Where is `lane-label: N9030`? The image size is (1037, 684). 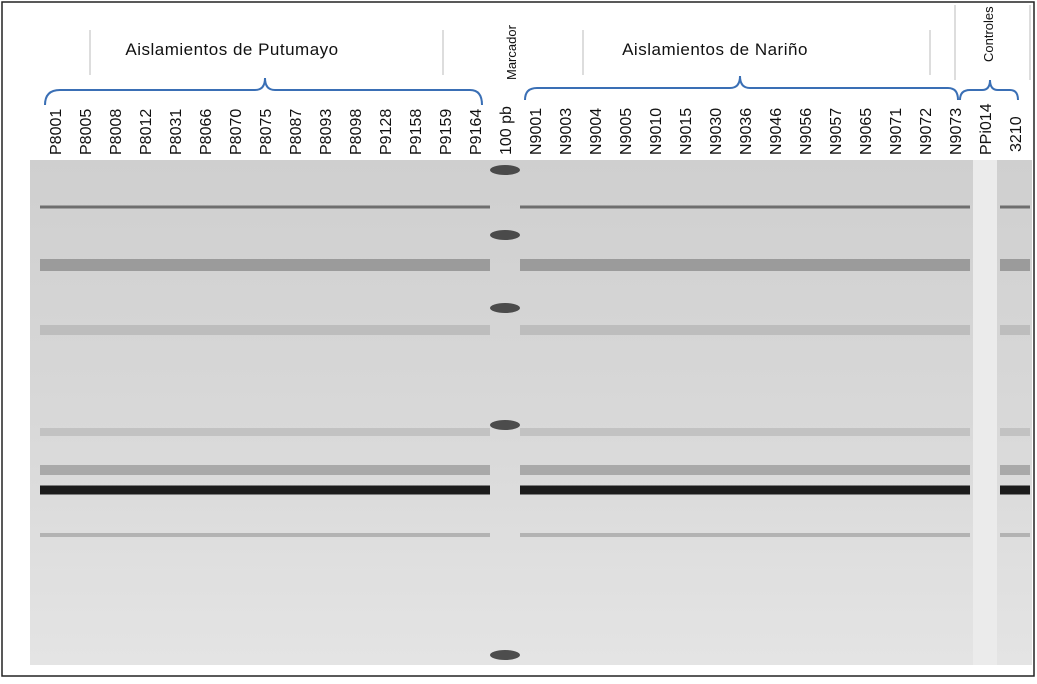
lane-label: N9030 is located at coordinates (716, 131).